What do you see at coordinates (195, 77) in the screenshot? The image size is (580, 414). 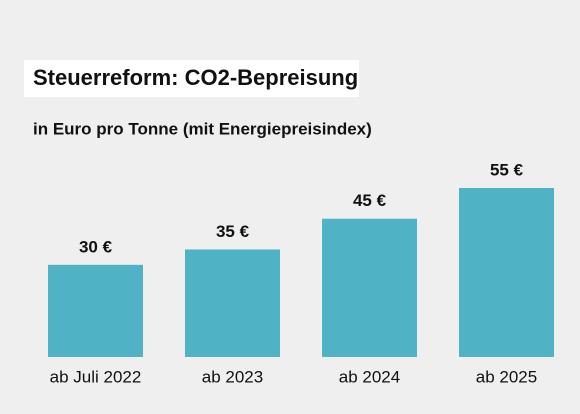 I see `chart-title: Steuerreform: CO2-Bepreisung` at bounding box center [195, 77].